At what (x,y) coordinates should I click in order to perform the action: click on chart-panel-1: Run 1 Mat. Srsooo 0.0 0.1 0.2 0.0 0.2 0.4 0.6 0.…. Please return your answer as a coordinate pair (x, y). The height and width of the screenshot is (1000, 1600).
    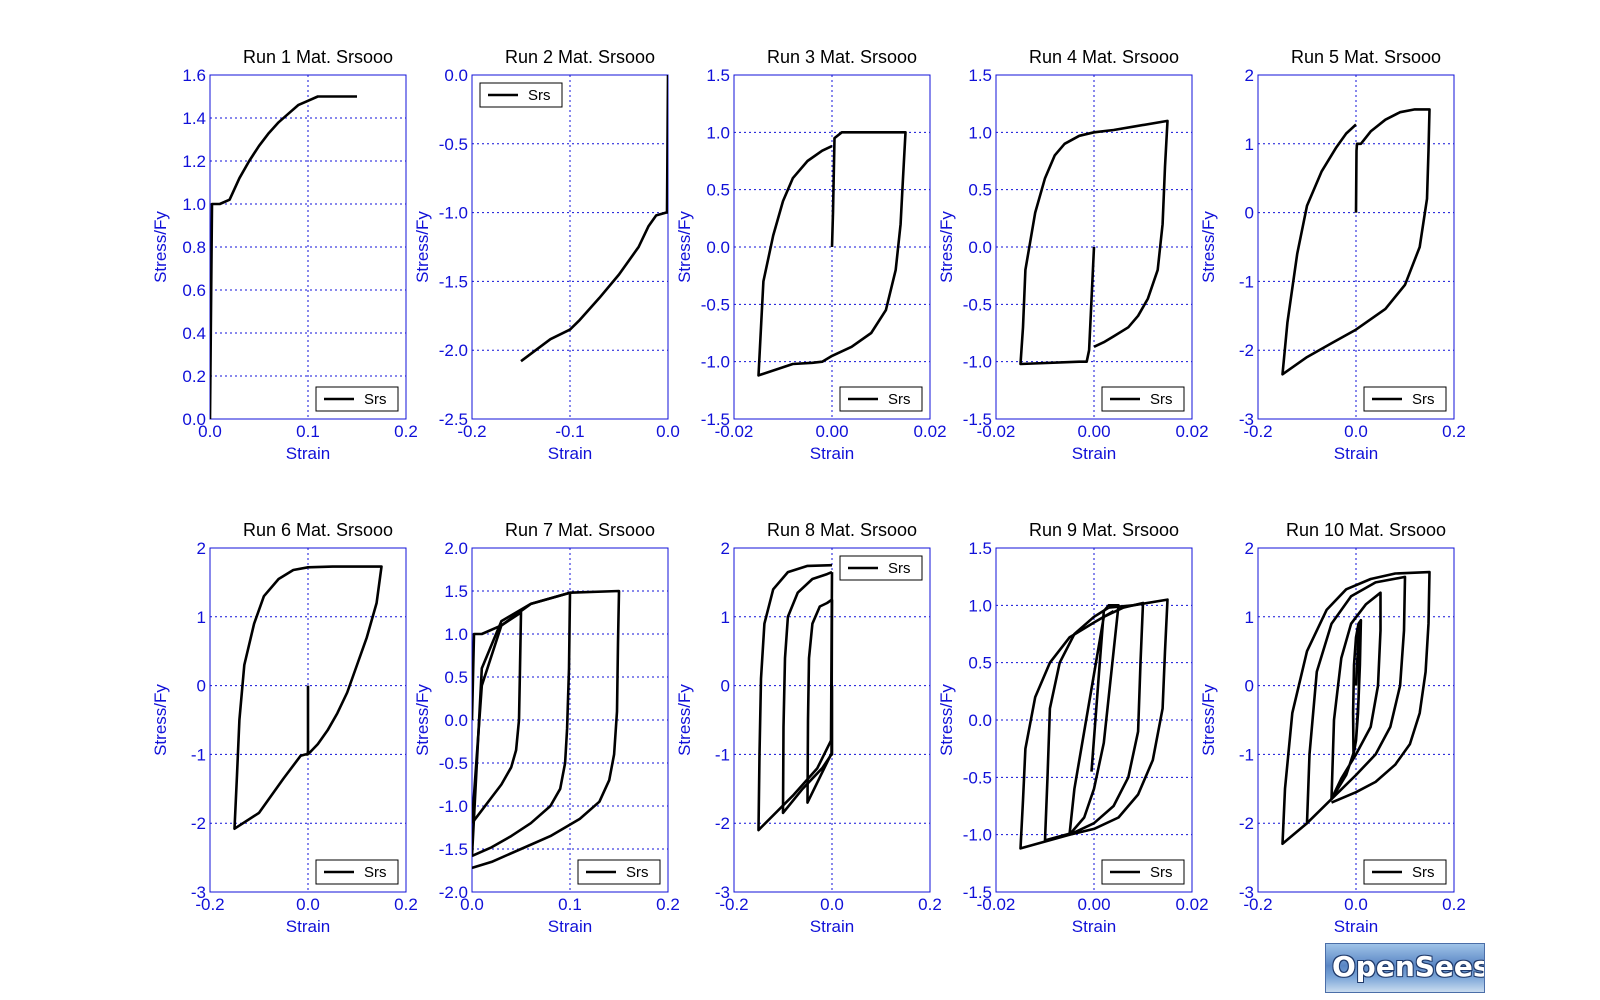
    Looking at the image, I should click on (284, 255).